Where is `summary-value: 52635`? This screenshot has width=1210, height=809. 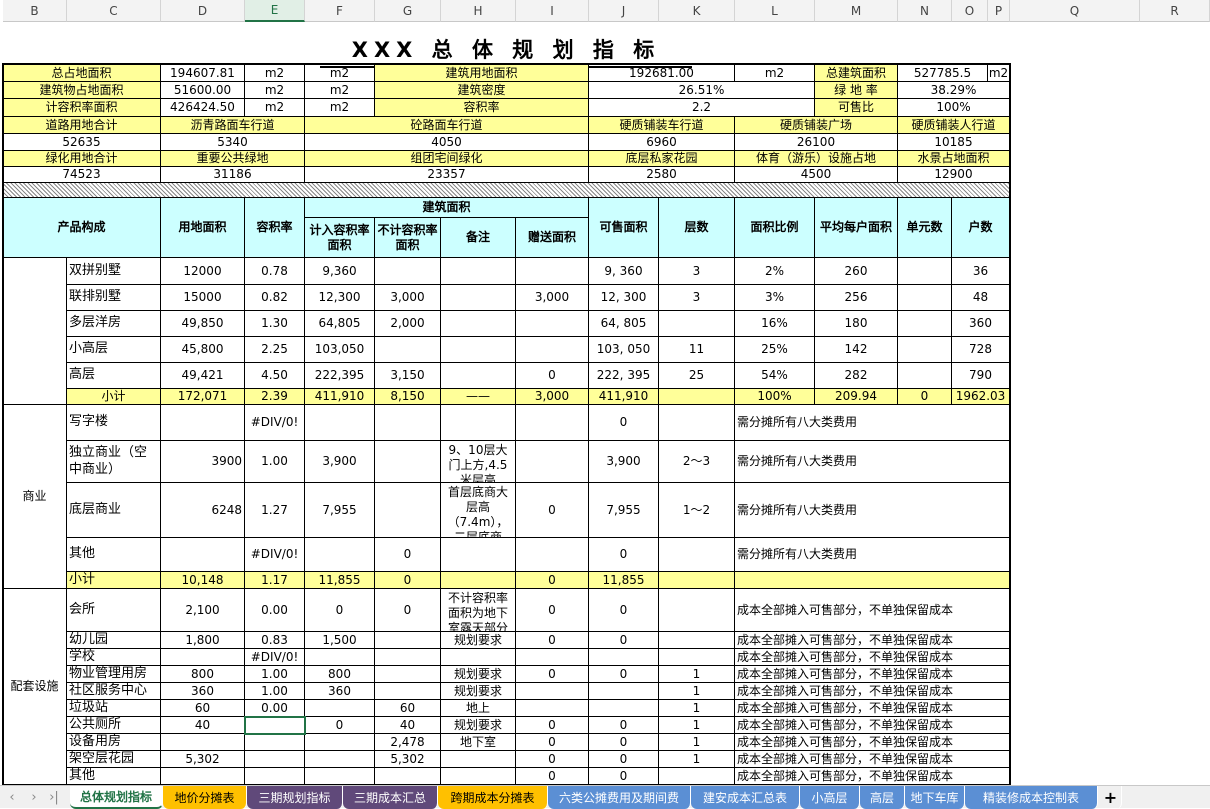 summary-value: 52635 is located at coordinates (82, 142).